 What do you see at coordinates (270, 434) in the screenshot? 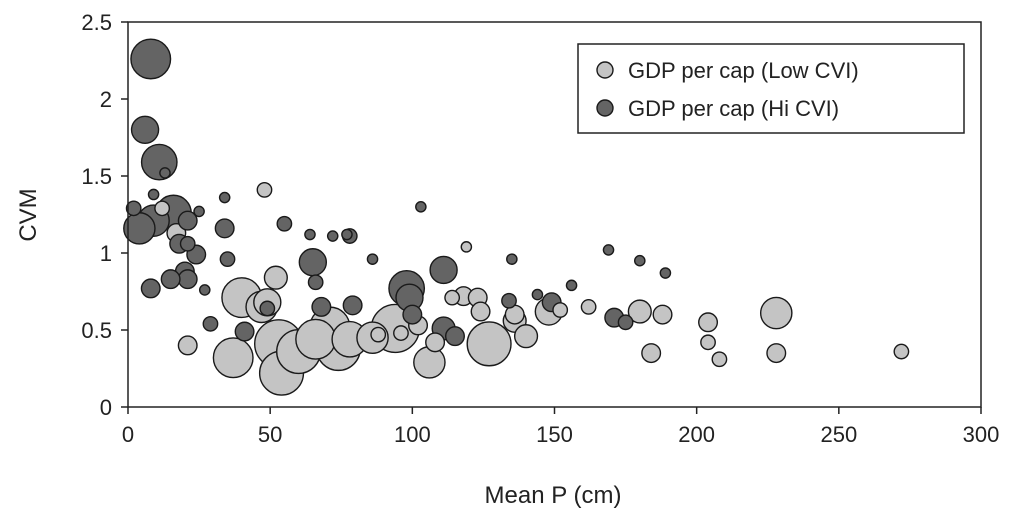
I see `x-tick-label: 50` at bounding box center [270, 434].